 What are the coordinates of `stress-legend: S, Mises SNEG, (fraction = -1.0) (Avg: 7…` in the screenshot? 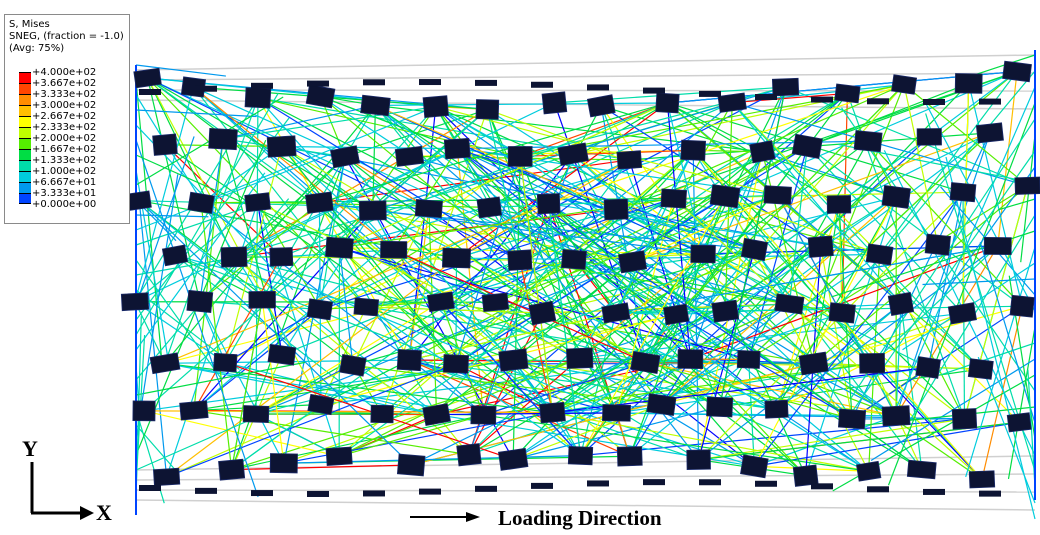 It's located at (67, 119).